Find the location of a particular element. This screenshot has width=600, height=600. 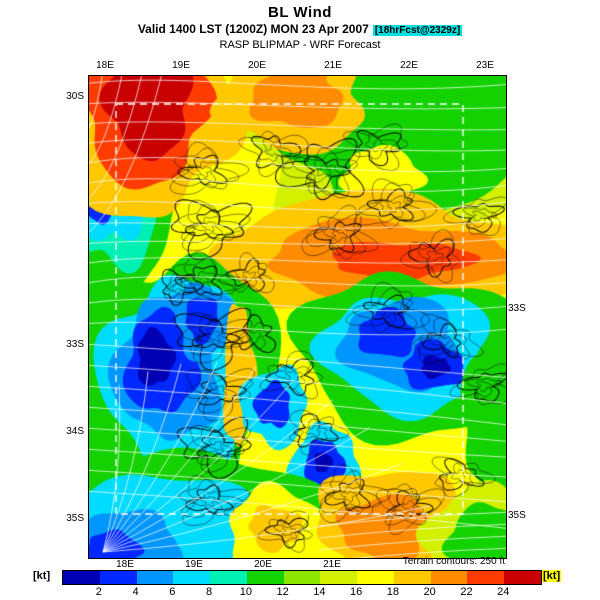

lon-label-top: 22E is located at coordinates (409, 65).